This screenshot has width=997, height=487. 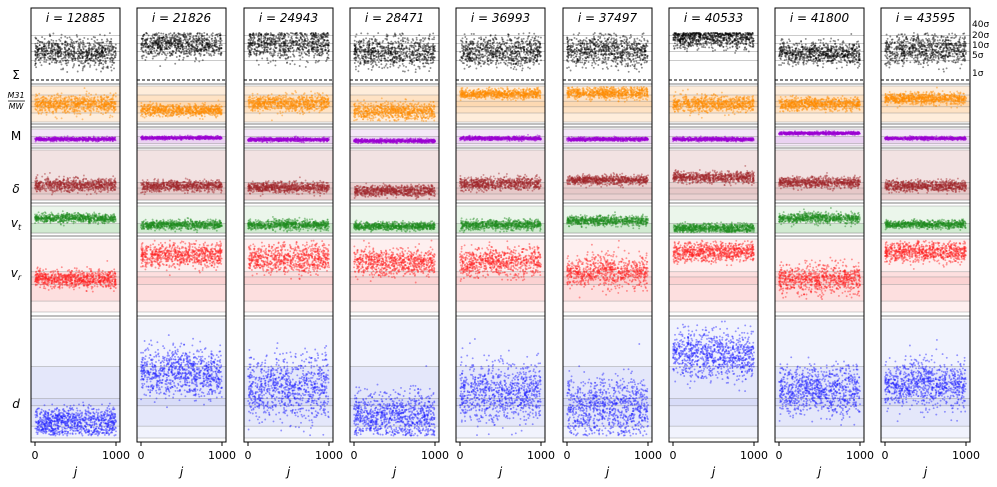 I want to click on panel-12885: i = 128850 1000j, so click(x=80, y=243).